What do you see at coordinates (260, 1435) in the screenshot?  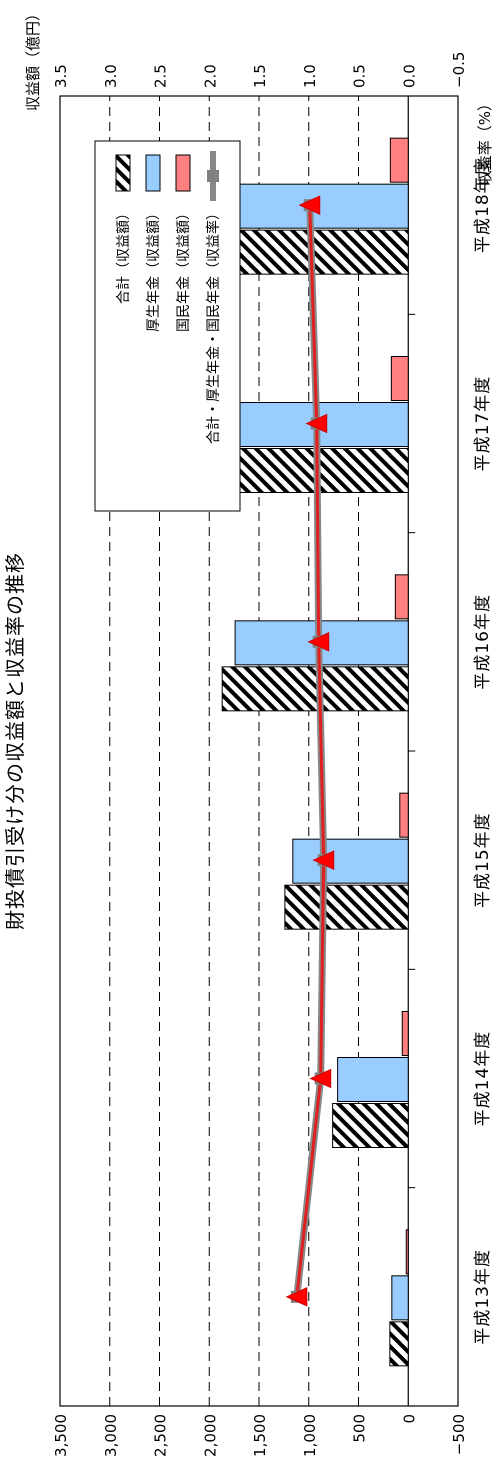 I see `left-tick-label: 1,500` at bounding box center [260, 1435].